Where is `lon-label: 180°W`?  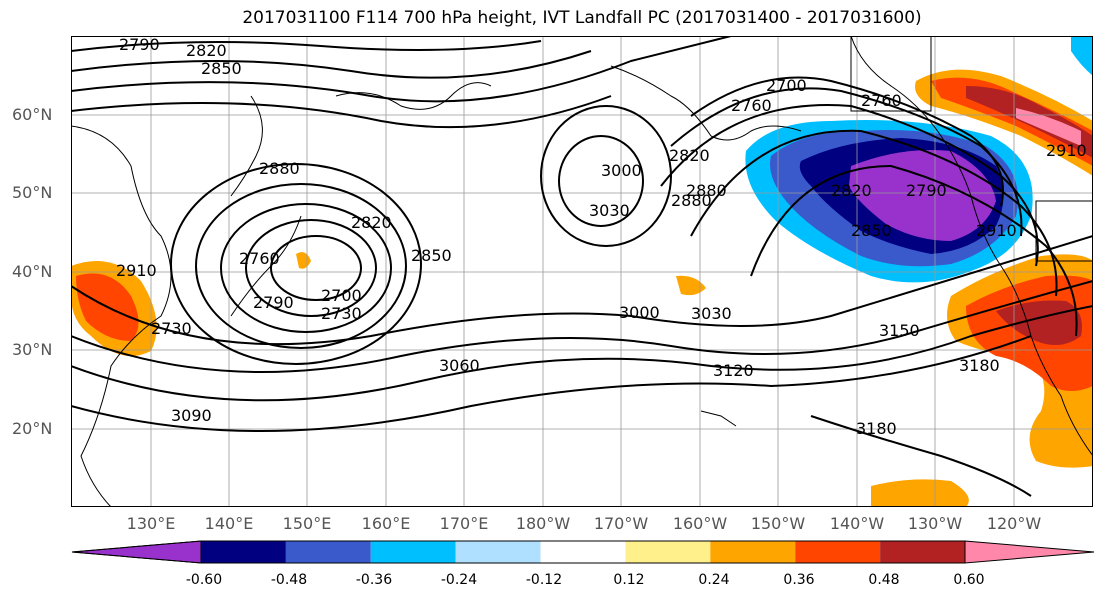 lon-label: 180°W is located at coordinates (543, 523).